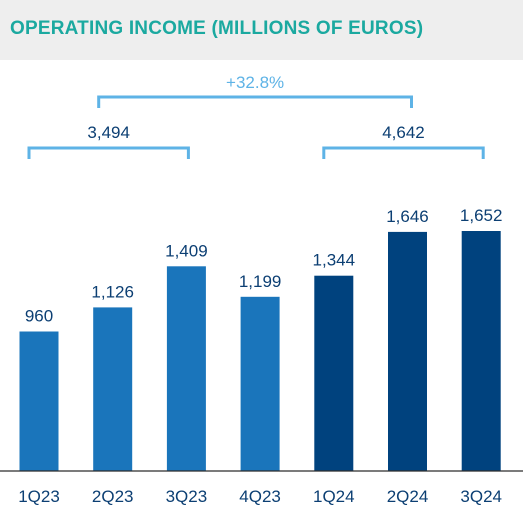 The image size is (523, 517). What do you see at coordinates (186, 368) in the screenshot?
I see `bar-3q23` at bounding box center [186, 368].